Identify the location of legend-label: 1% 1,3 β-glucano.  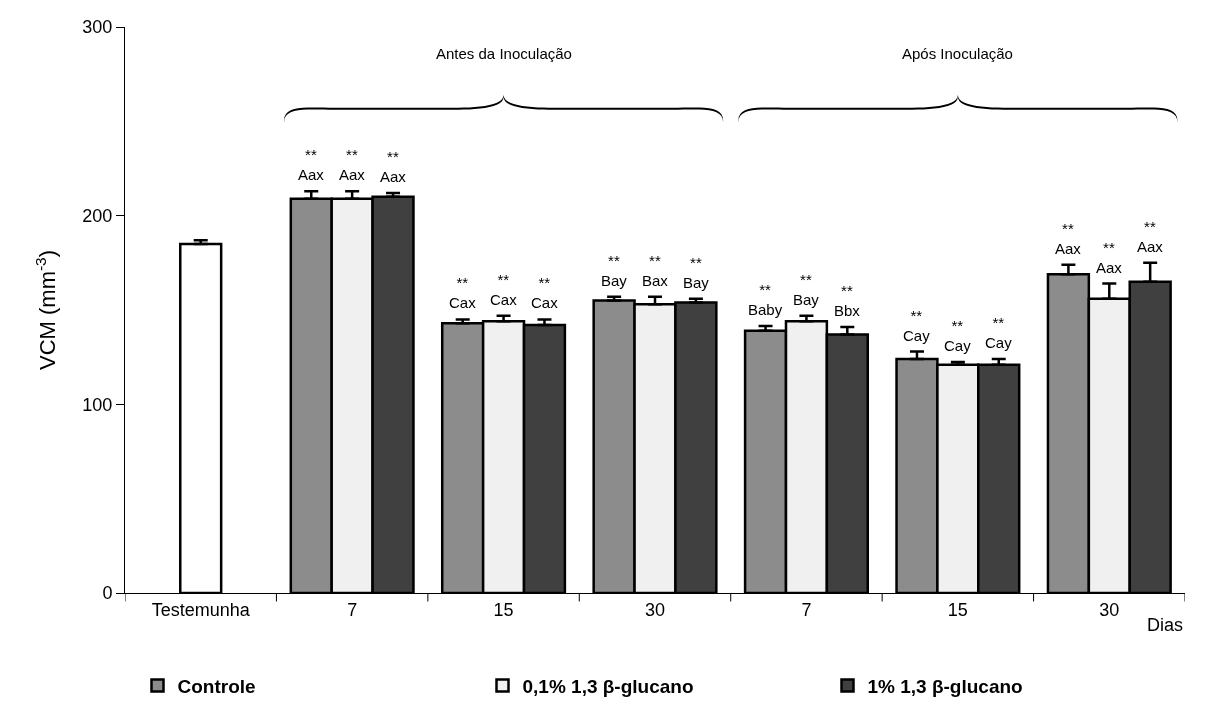
(945, 686).